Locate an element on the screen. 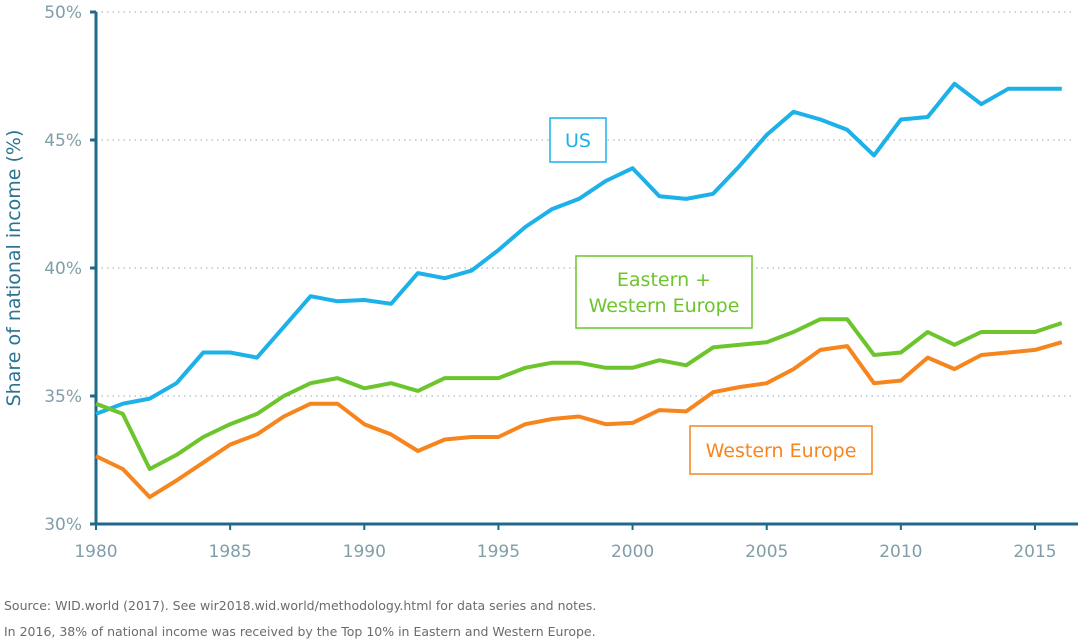 This screenshot has height=639, width=1080. x-tick-label: 2005 is located at coordinates (766, 552).